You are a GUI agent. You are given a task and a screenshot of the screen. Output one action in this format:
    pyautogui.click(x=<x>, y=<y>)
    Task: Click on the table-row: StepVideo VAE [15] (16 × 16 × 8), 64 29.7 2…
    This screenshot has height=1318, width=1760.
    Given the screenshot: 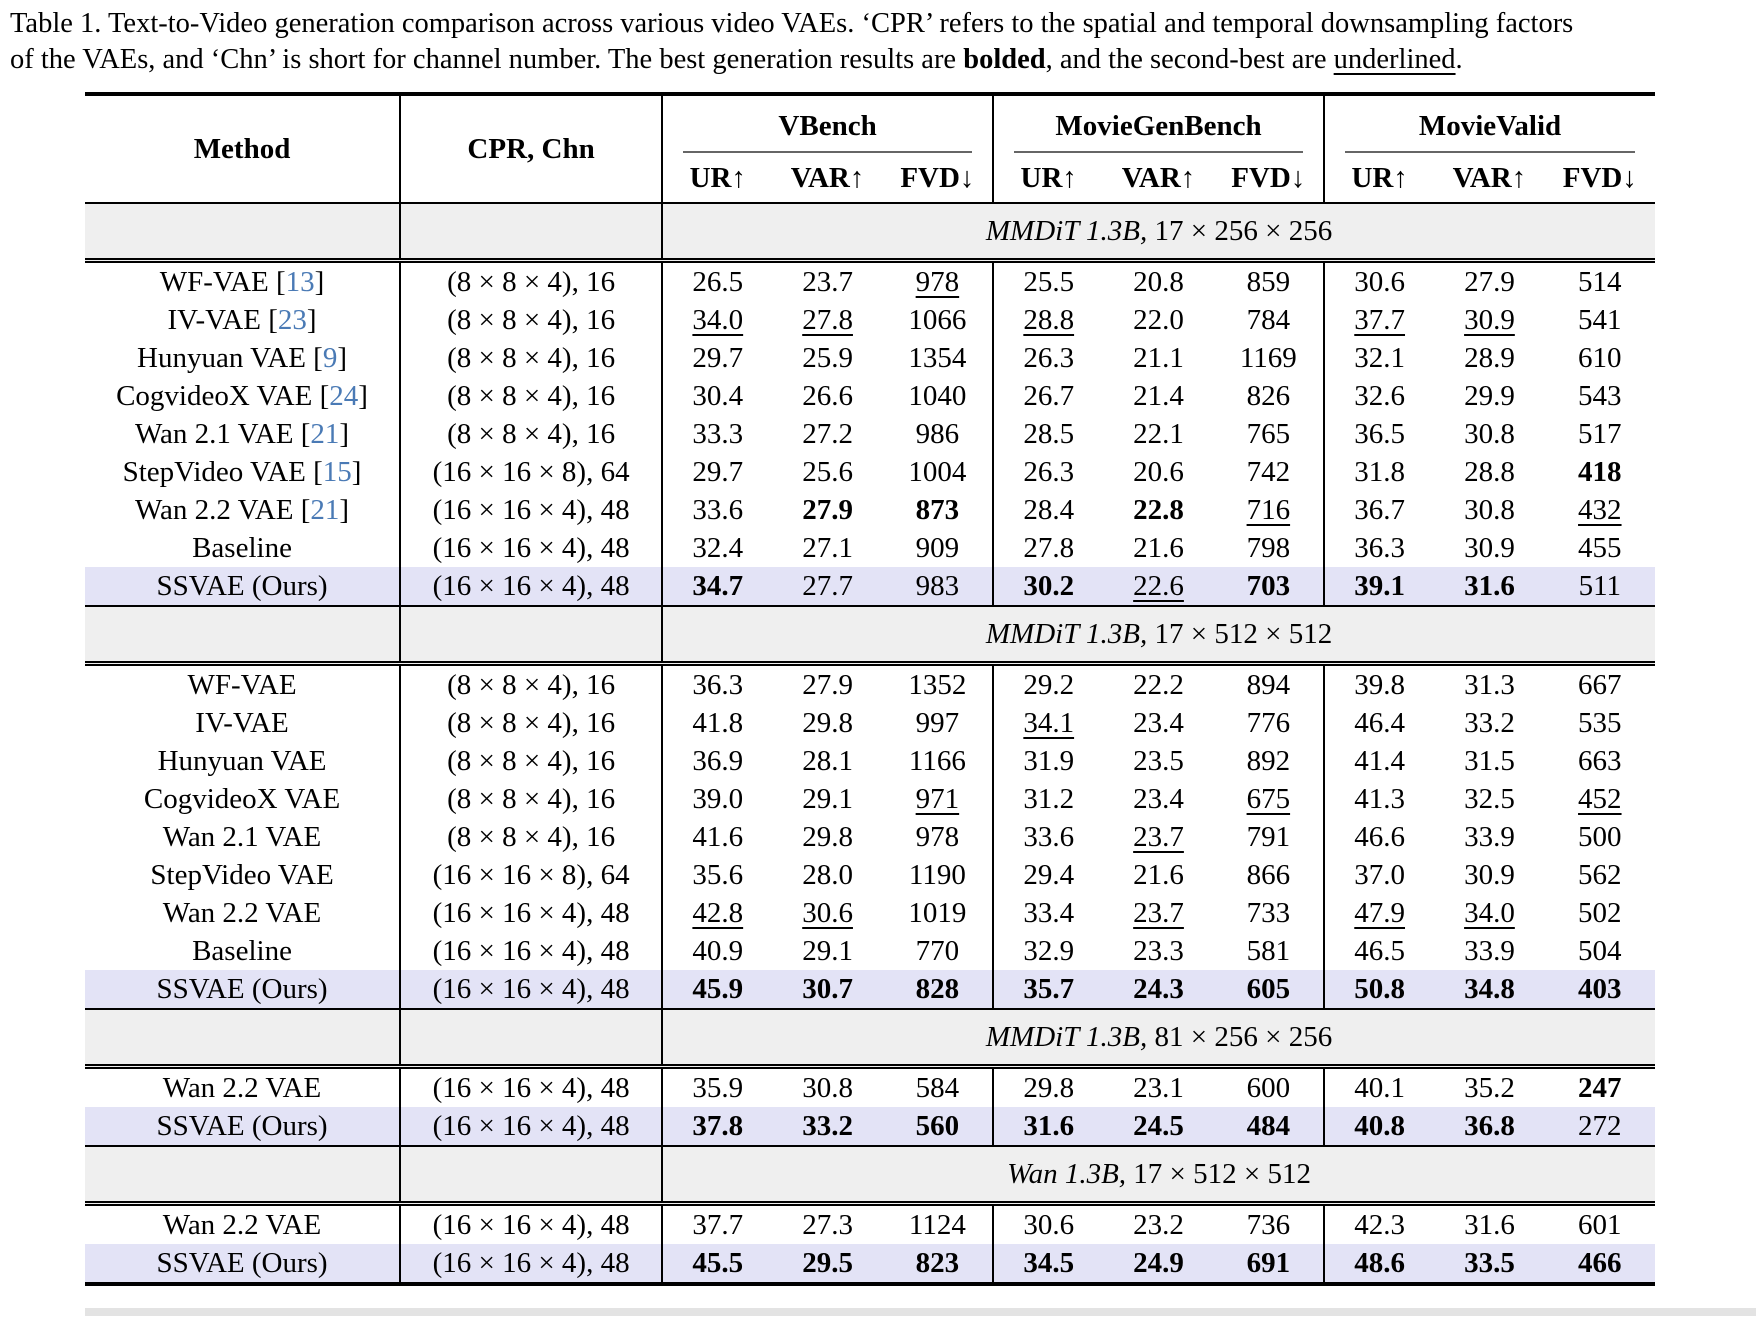 What is the action you would take?
    pyautogui.click(x=870, y=472)
    